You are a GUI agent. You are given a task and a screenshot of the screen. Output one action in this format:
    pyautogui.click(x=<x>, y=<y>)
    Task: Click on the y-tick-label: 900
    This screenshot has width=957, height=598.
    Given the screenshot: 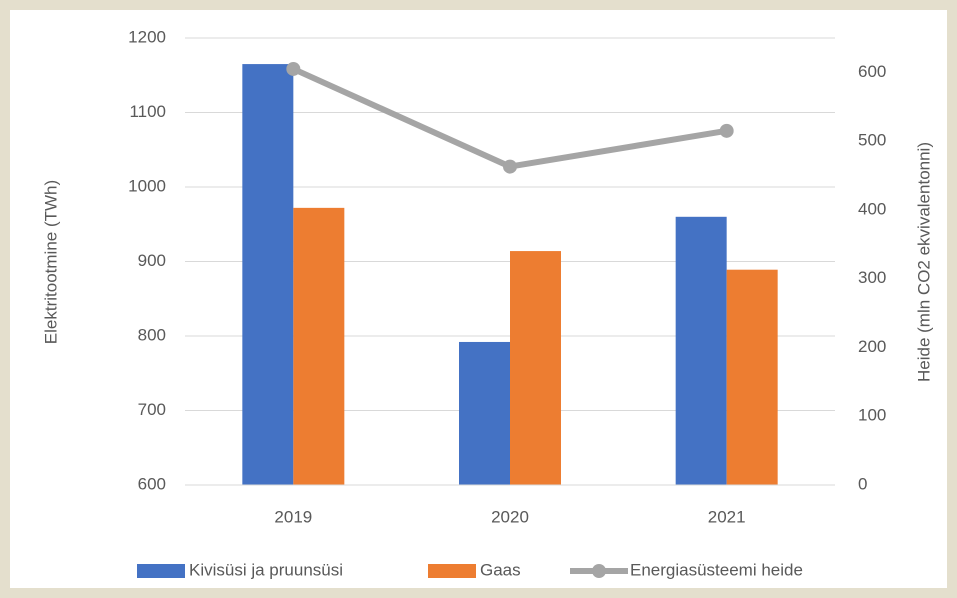 What is the action you would take?
    pyautogui.click(x=152, y=260)
    